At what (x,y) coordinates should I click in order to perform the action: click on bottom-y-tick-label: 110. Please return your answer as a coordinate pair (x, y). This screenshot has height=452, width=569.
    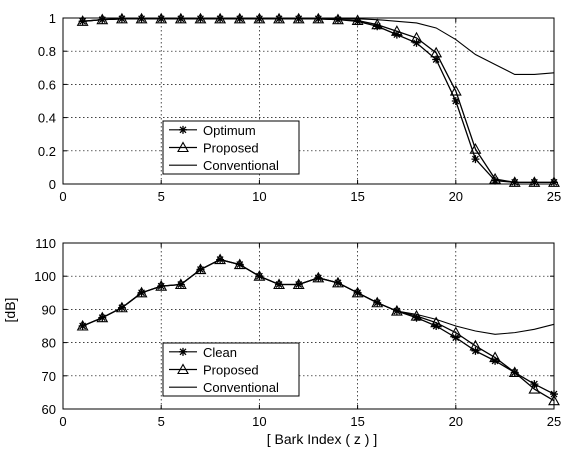
    Looking at the image, I should click on (45, 243).